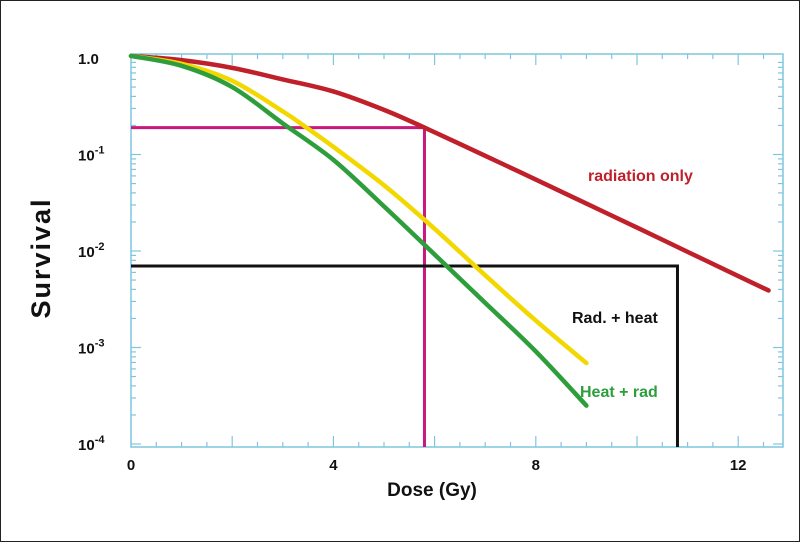 The height and width of the screenshot is (542, 800). I want to click on series-label-heat-rad: Heat + rad, so click(619, 392).